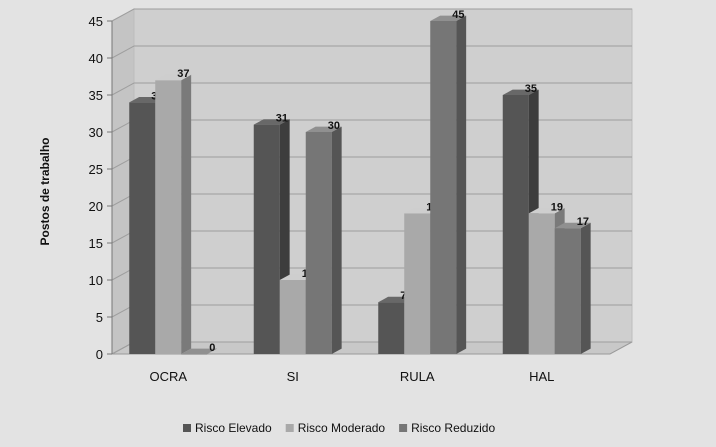 The image size is (716, 447). Describe the element at coordinates (515, 224) in the screenshot. I see `bar-risco-elevado-hal` at that location.